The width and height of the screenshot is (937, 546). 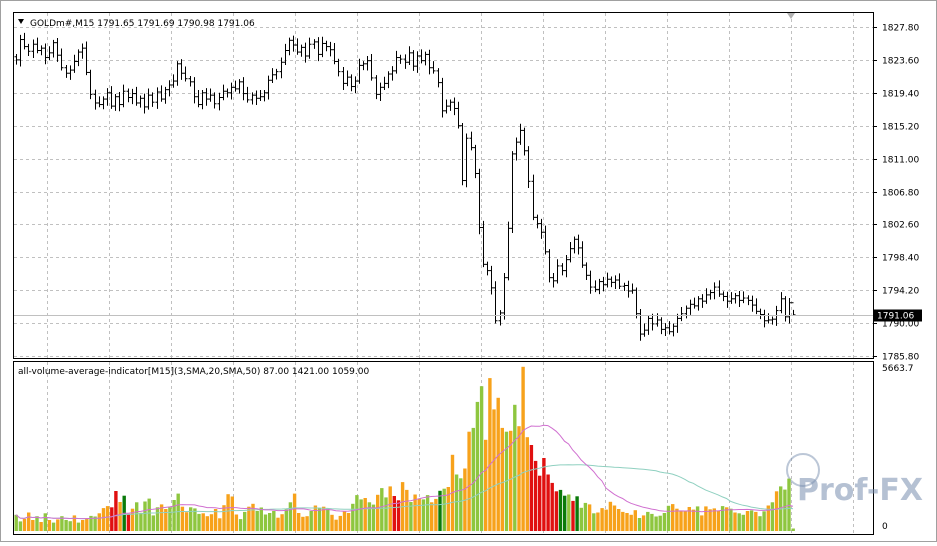 What do you see at coordinates (900, 358) in the screenshot?
I see `price-axis-label: 1785.80` at bounding box center [900, 358].